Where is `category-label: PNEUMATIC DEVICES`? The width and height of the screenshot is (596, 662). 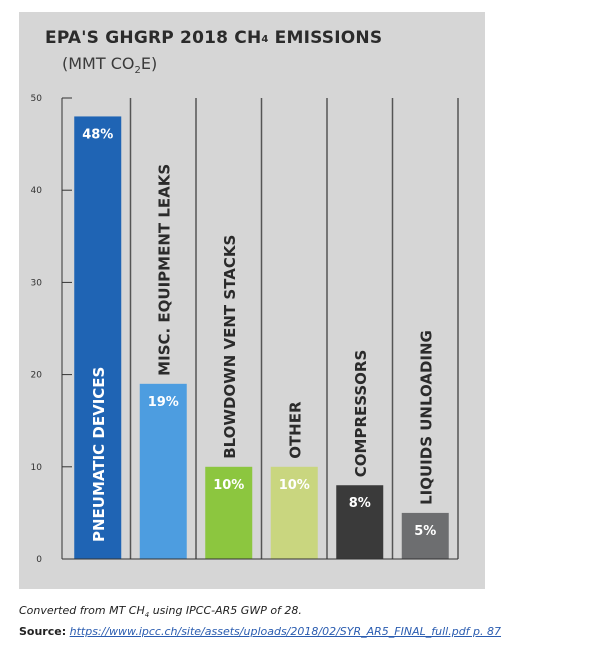 category-label: PNEUMATIC DEVICES is located at coordinates (99, 454).